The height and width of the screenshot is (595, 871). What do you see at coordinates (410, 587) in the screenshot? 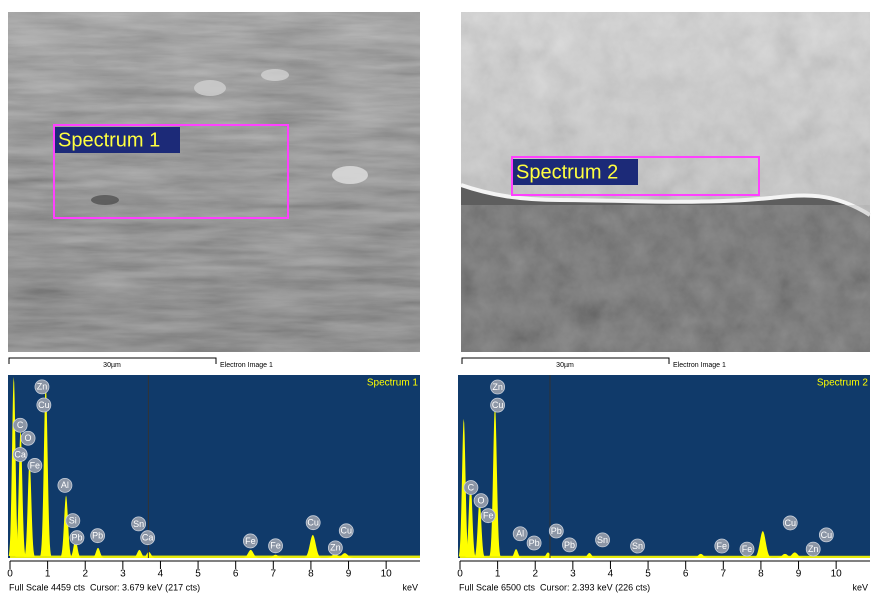
I see `x-unit: keV` at bounding box center [410, 587].